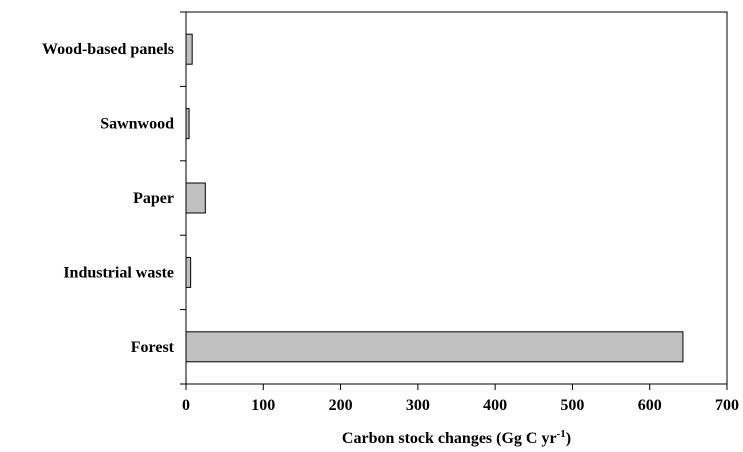 This screenshot has width=743, height=452. Describe the element at coordinates (153, 347) in the screenshot. I see `category-label: Forest` at that location.